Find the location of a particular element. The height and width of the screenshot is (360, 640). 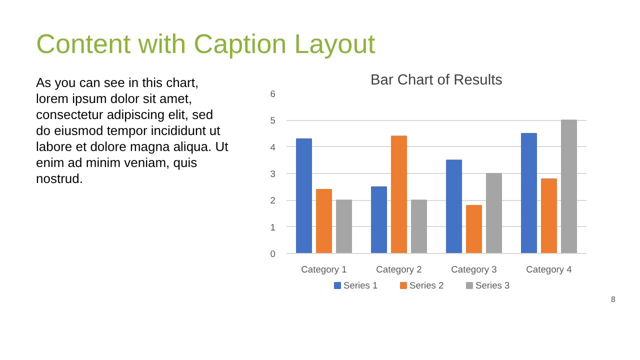

y-tick-label: 5 is located at coordinates (273, 121).